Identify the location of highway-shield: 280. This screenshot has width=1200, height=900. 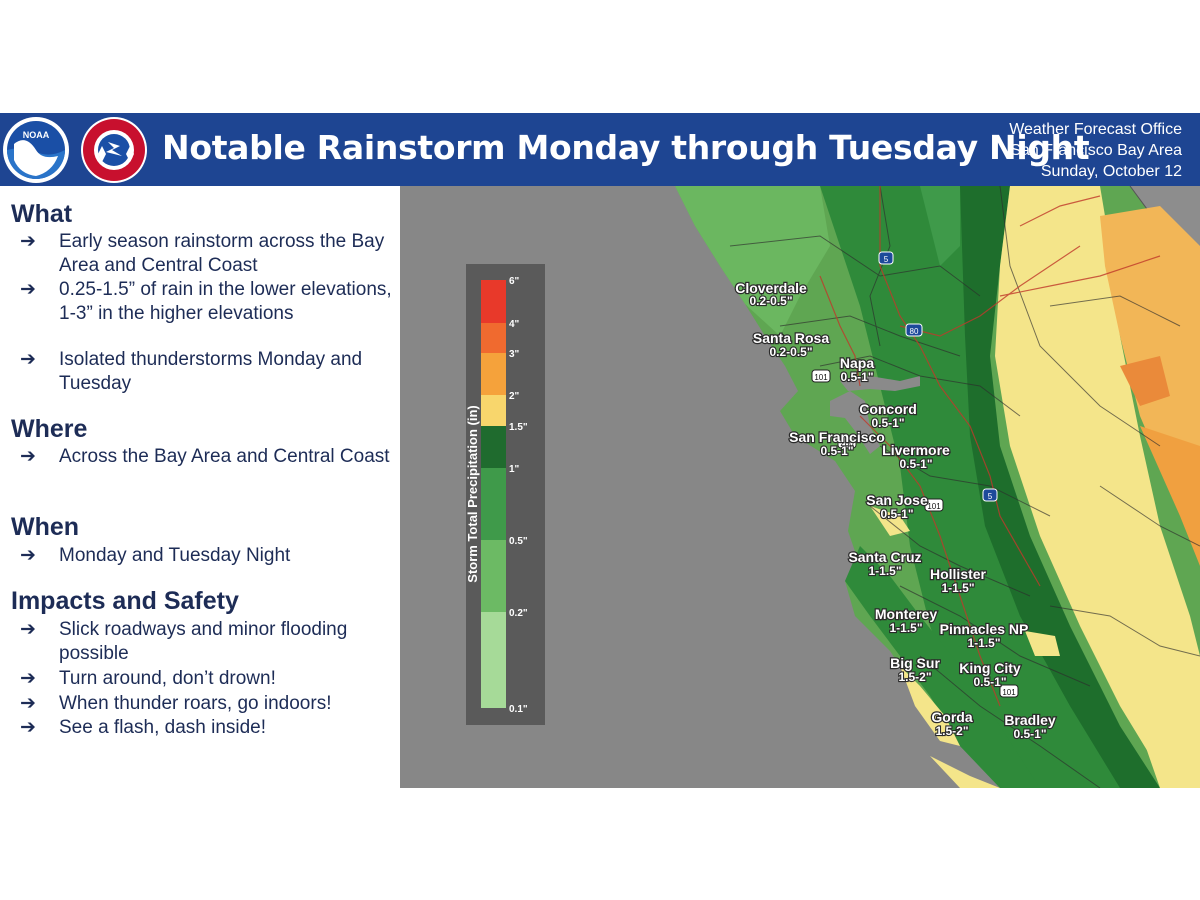
(847, 442).